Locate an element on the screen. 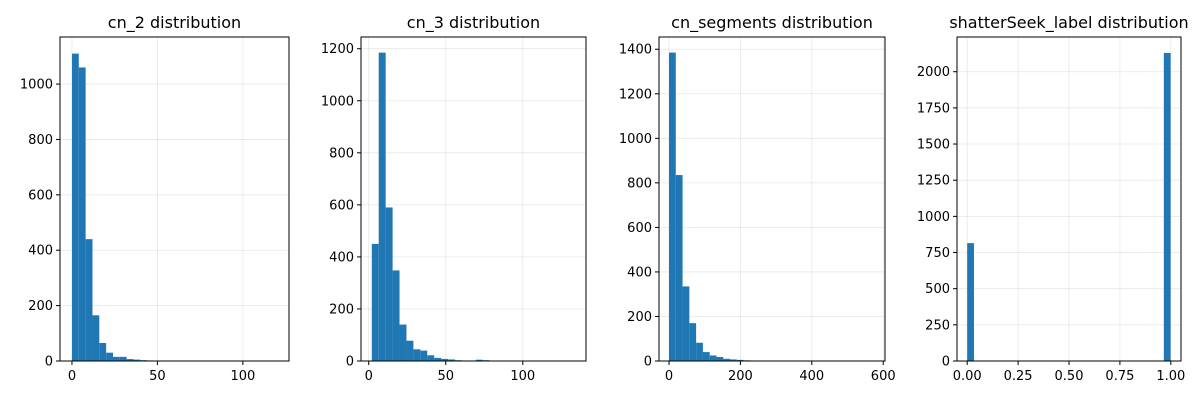  chart-title: cn_3 distribution is located at coordinates (473, 23).